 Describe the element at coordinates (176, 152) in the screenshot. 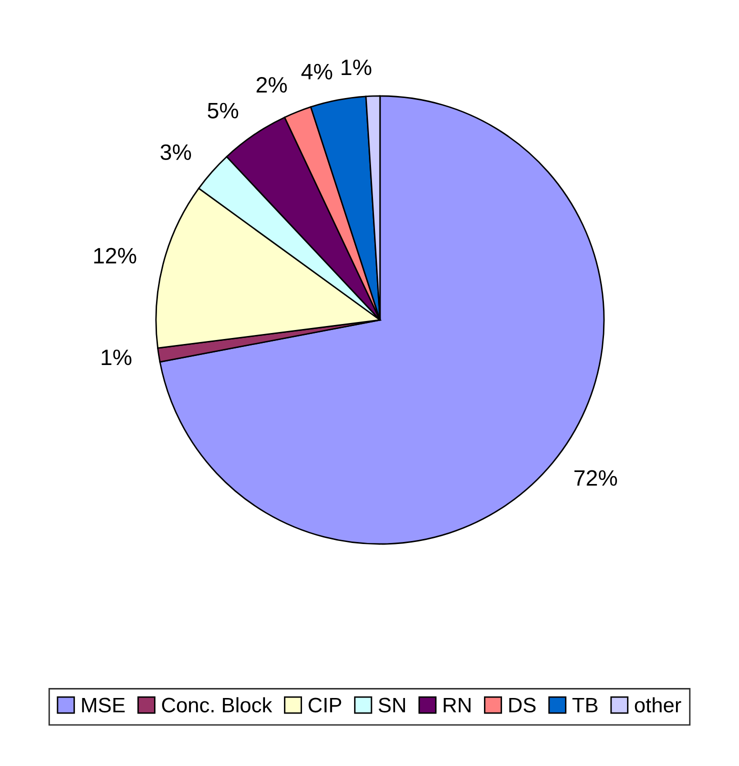

I see `data-label: 3%` at that location.